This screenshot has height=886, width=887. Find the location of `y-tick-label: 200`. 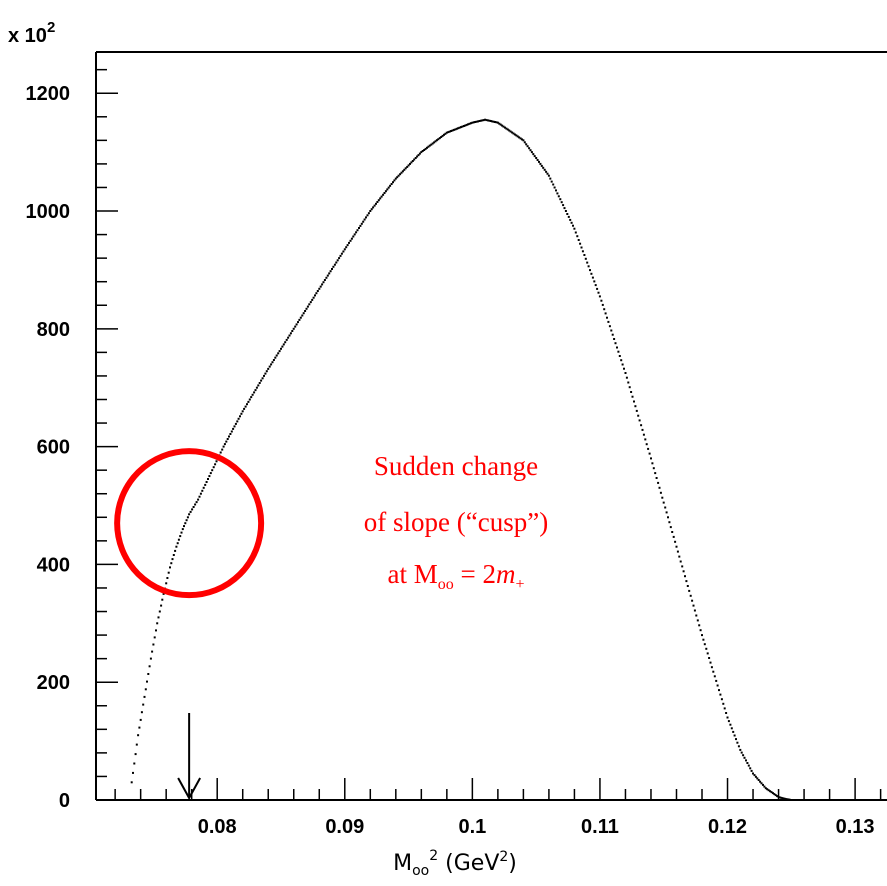

y-tick-label: 200 is located at coordinates (53, 683).